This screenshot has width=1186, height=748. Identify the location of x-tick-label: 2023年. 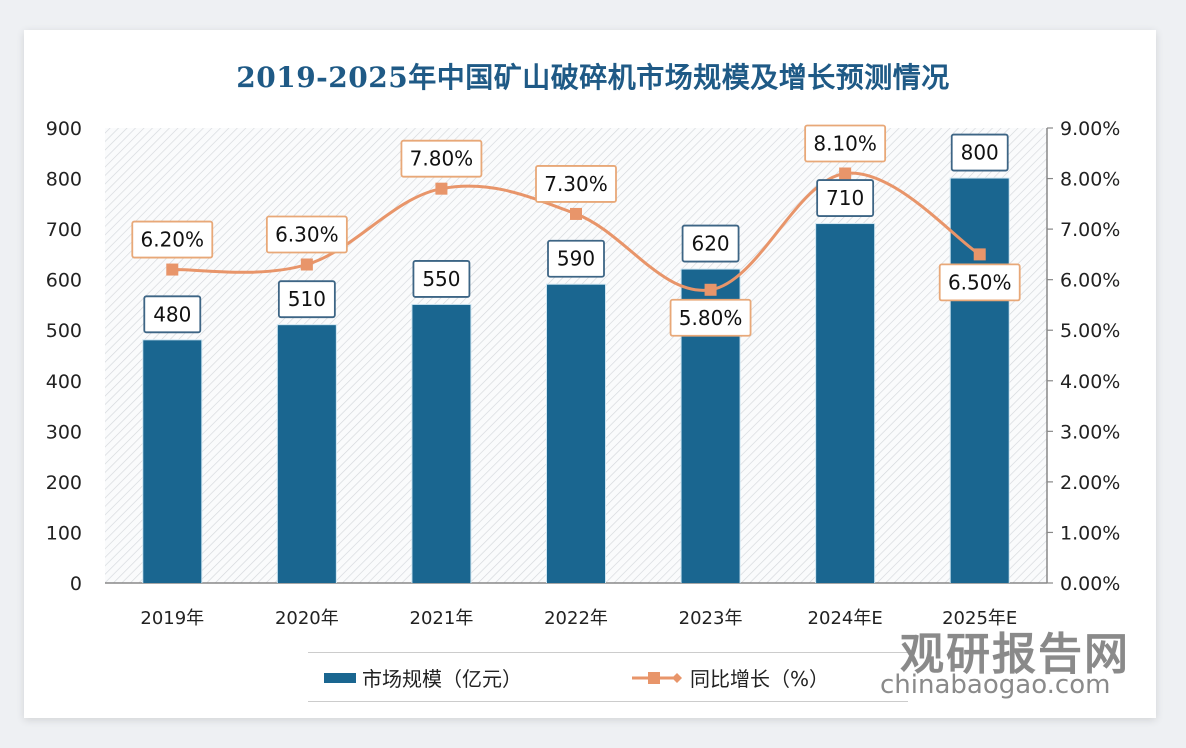
(711, 618).